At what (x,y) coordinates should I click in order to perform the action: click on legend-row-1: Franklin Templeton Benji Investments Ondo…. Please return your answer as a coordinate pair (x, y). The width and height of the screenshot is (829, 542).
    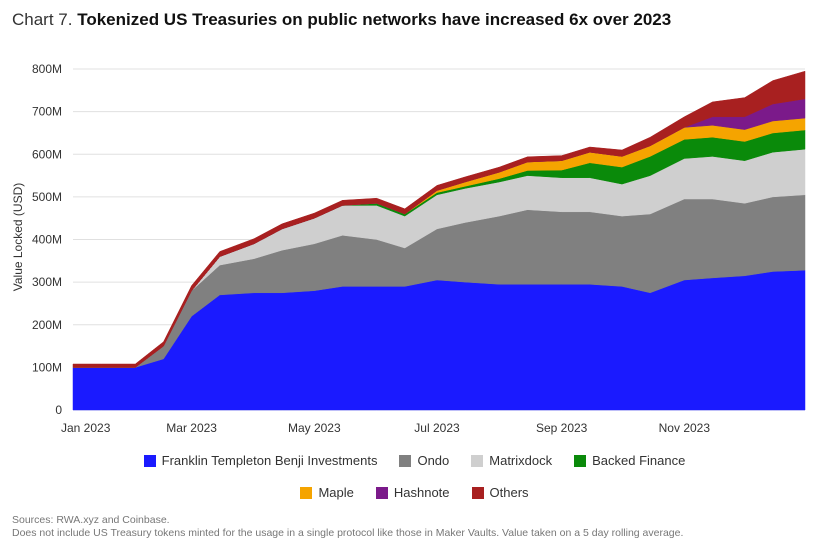
    Looking at the image, I should click on (414, 460).